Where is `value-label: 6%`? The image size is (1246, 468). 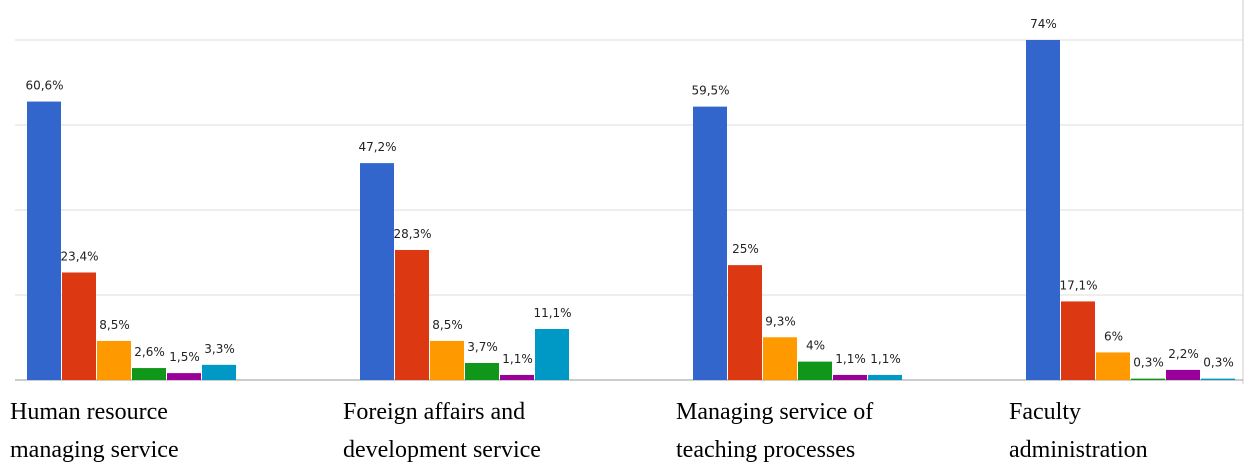
value-label: 6% is located at coordinates (1113, 336).